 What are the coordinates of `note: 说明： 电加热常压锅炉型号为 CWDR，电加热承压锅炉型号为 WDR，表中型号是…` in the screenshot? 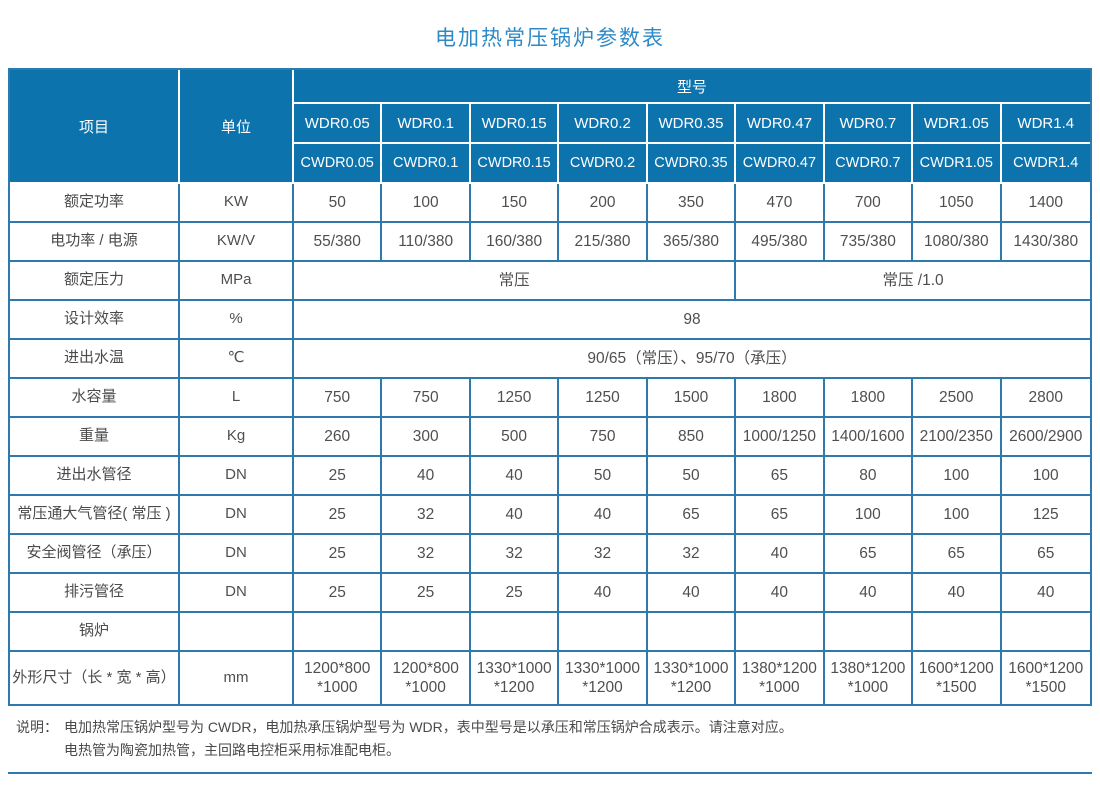 It's located at (550, 734).